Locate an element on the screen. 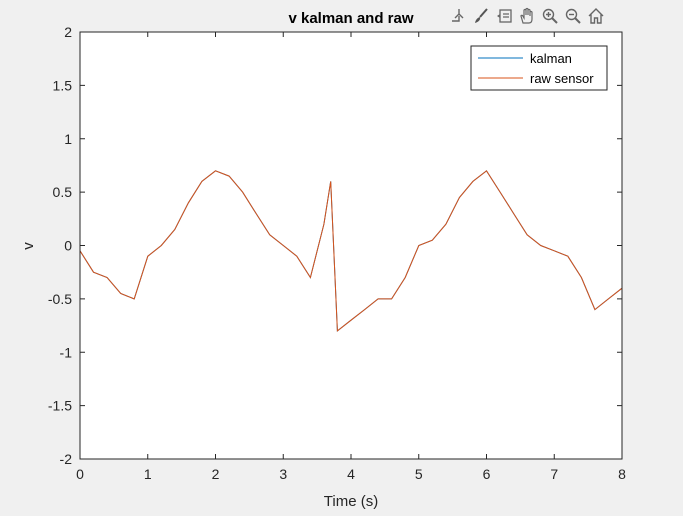  export-icon is located at coordinates (458, 16).